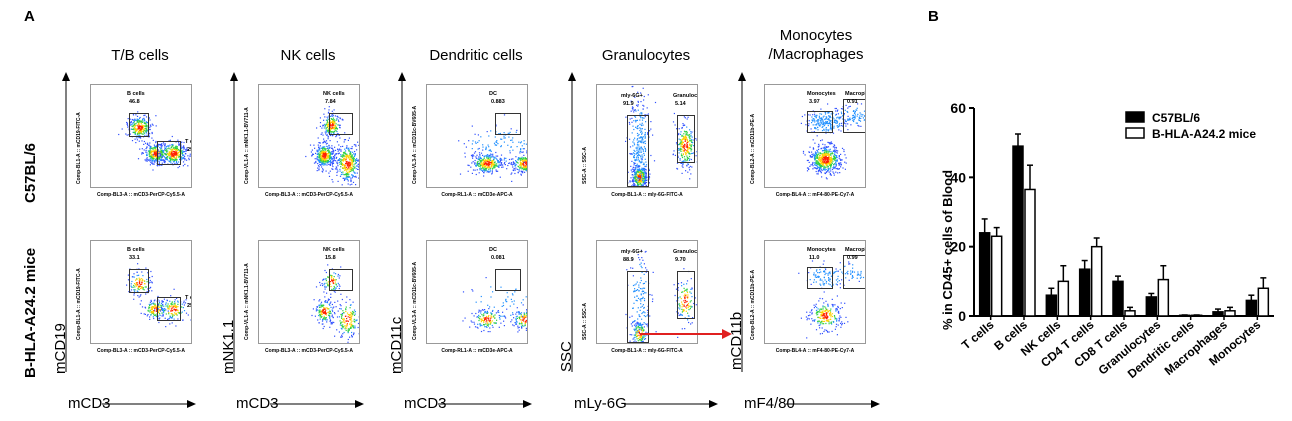 The width and height of the screenshot is (1292, 421). I want to click on gate-value: 88.9, so click(628, 260).